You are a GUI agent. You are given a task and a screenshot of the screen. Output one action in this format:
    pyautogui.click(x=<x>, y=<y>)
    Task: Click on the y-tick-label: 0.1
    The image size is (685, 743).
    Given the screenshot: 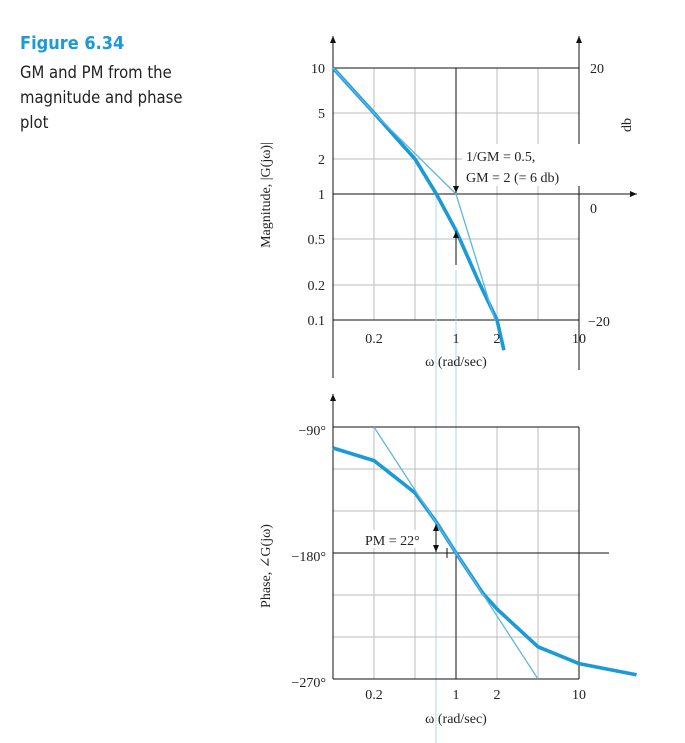 What is the action you would take?
    pyautogui.click(x=317, y=321)
    